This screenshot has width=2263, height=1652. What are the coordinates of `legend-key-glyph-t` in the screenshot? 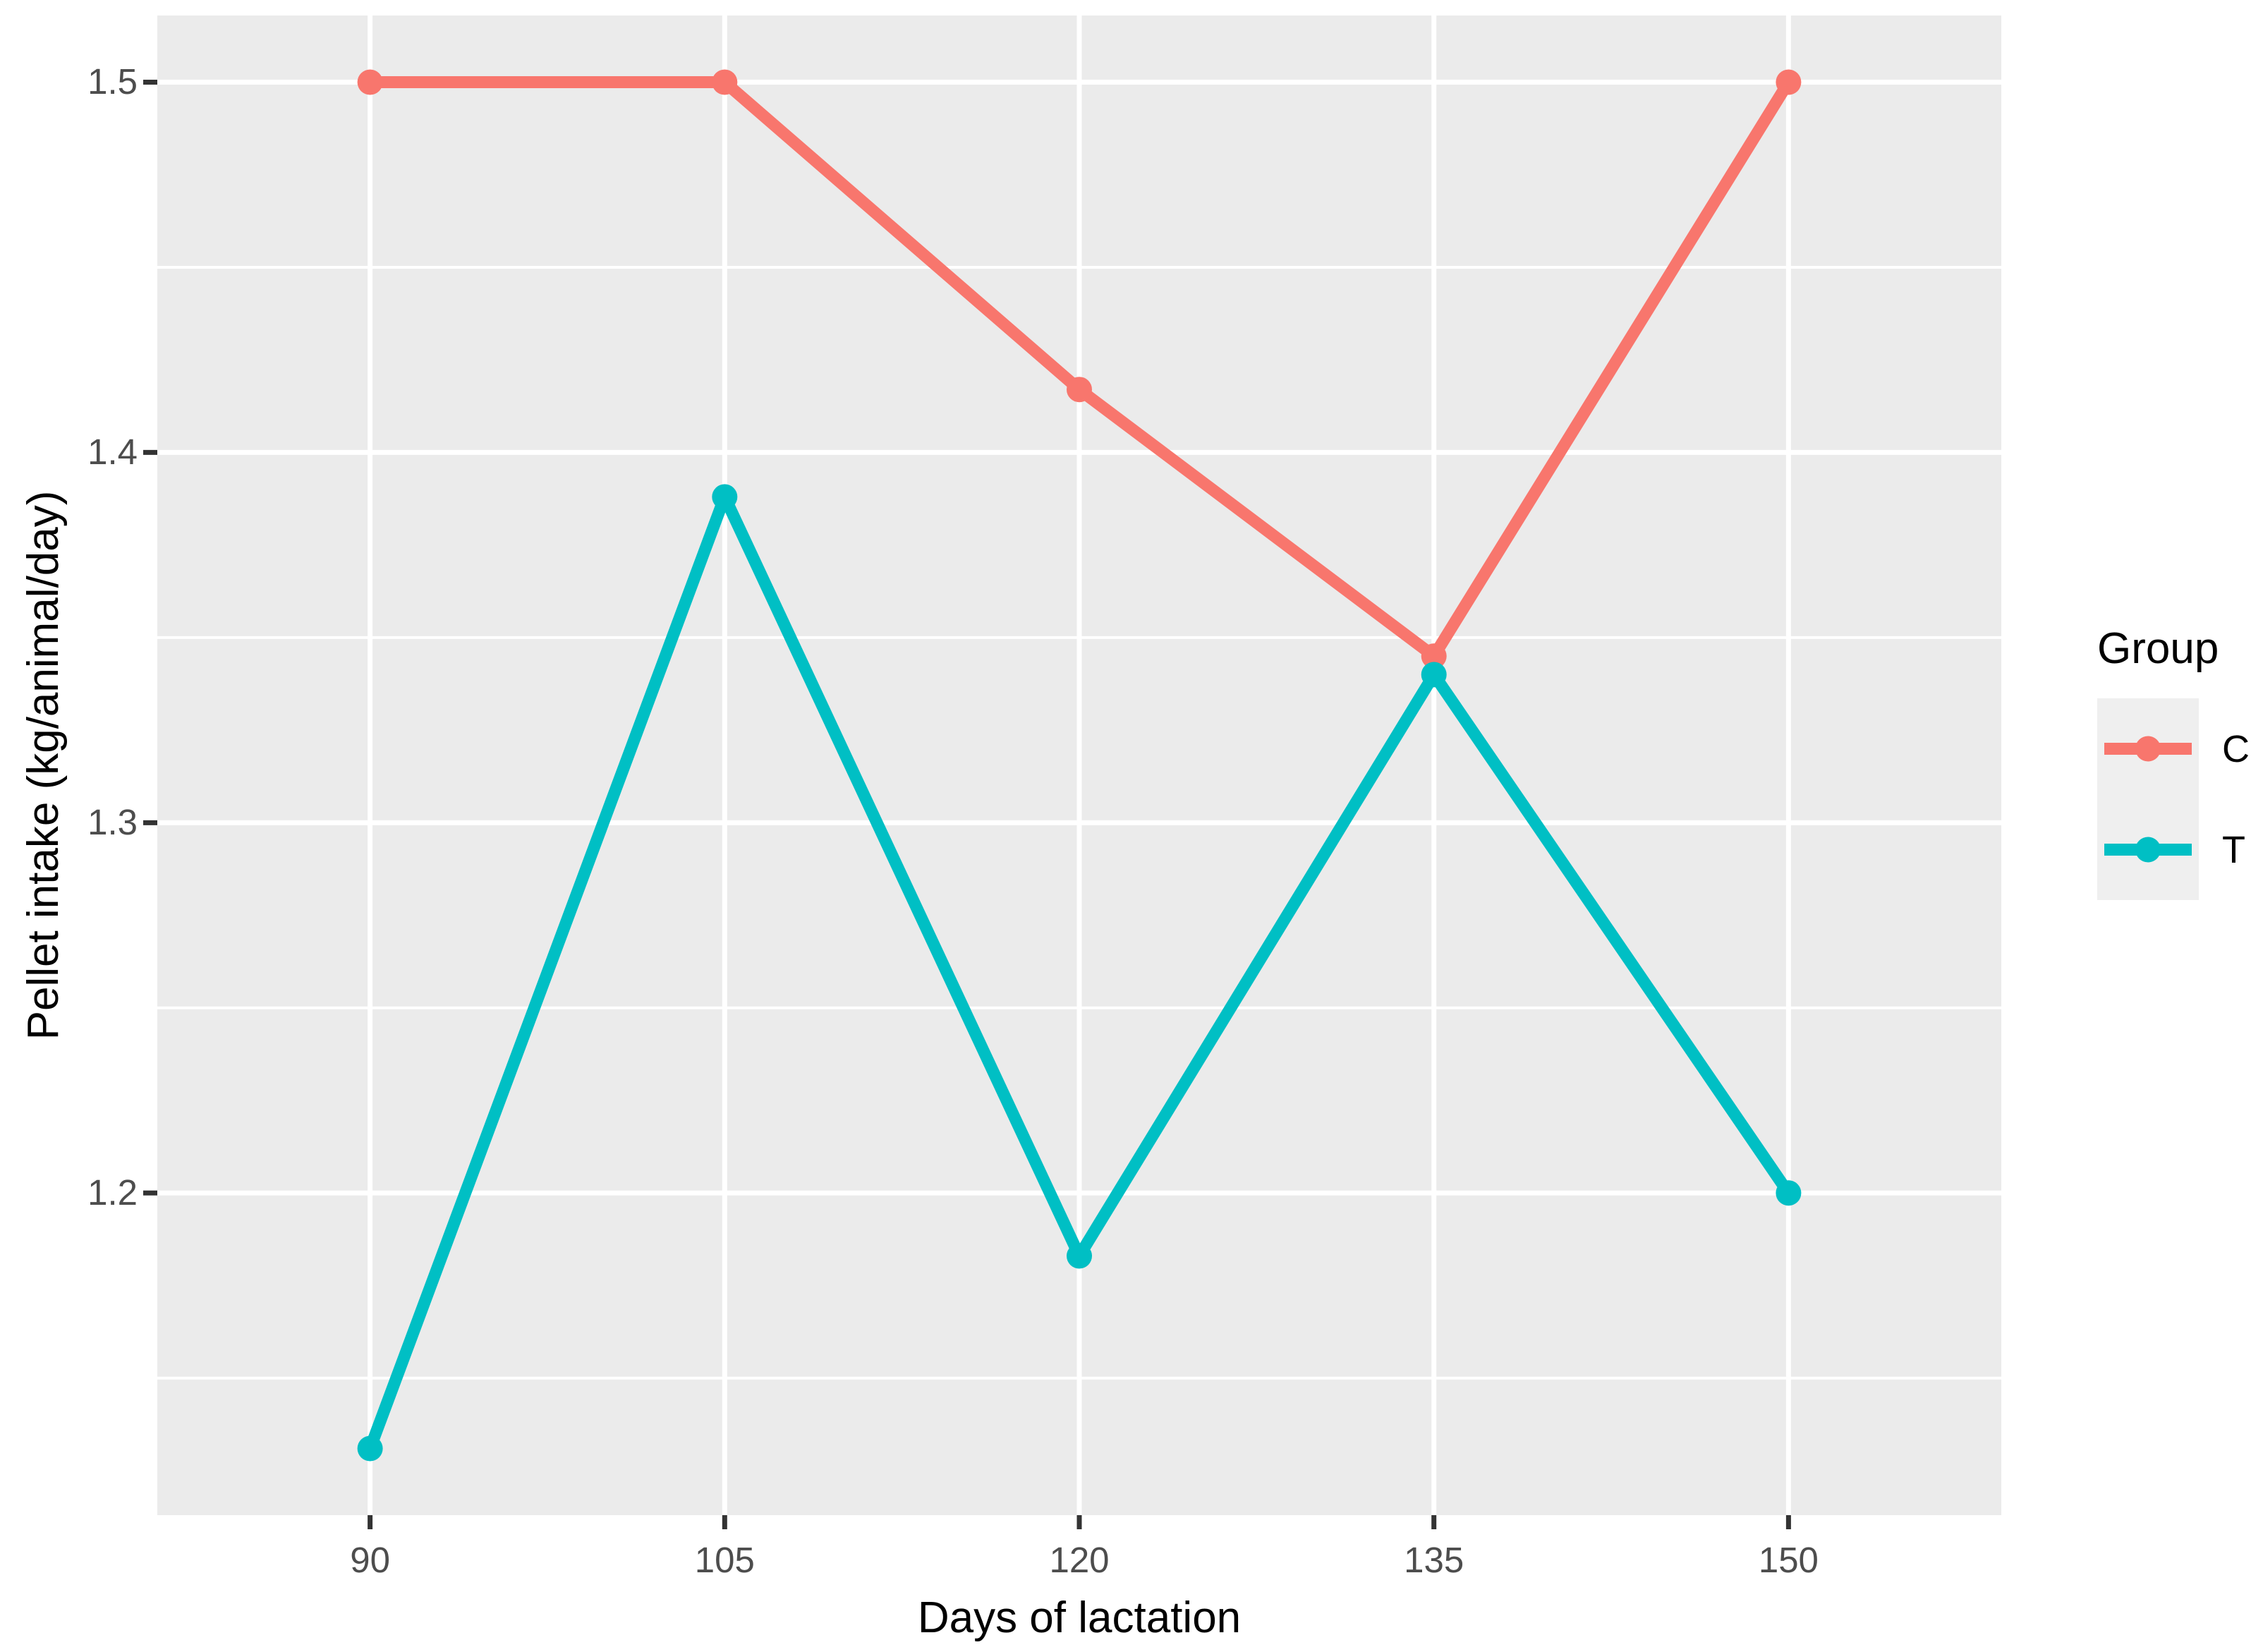 It's located at (2148, 850).